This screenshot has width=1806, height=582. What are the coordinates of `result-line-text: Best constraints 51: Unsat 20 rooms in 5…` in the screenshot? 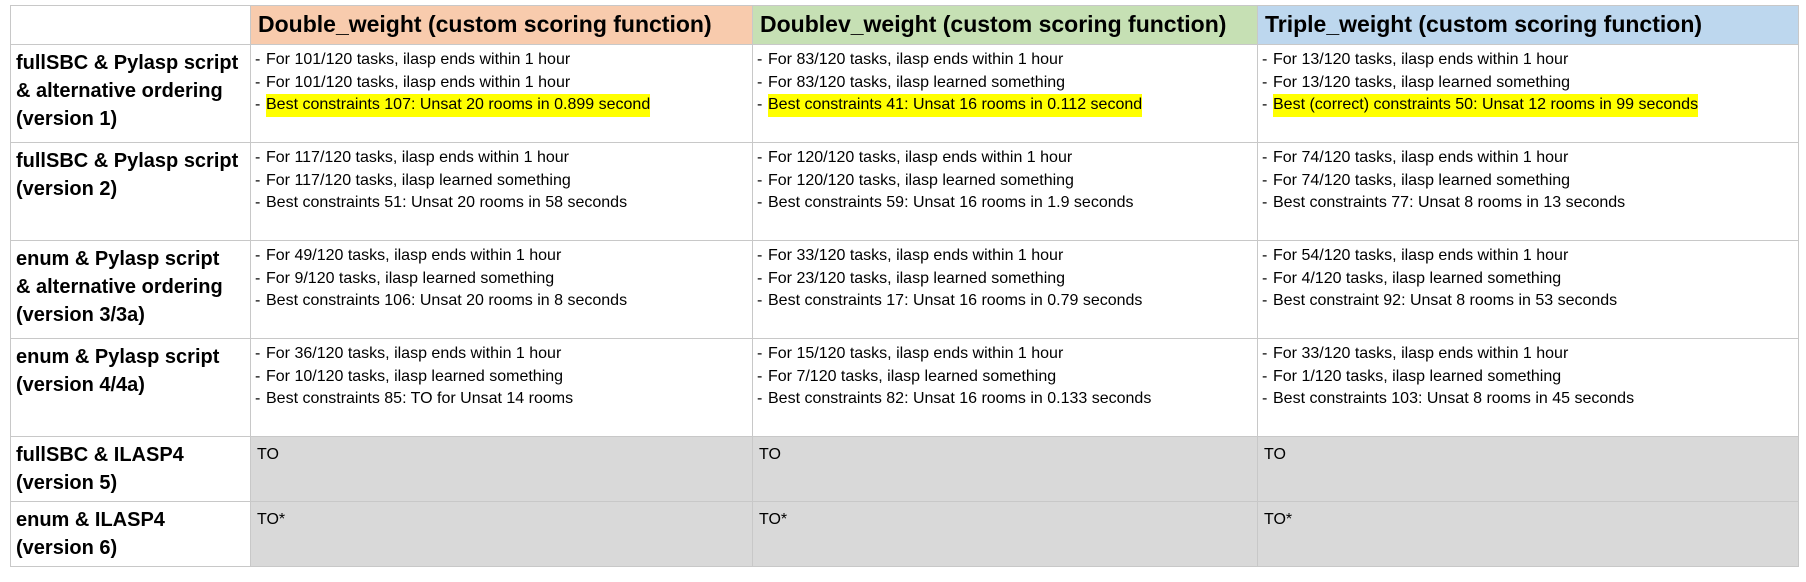 It's located at (447, 202).